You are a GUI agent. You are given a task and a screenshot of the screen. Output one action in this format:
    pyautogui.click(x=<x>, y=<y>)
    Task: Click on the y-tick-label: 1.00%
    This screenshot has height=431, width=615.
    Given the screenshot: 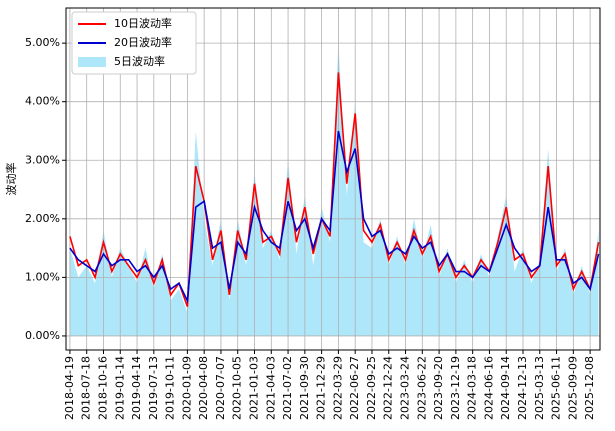 What is the action you would take?
    pyautogui.click(x=42, y=276)
    